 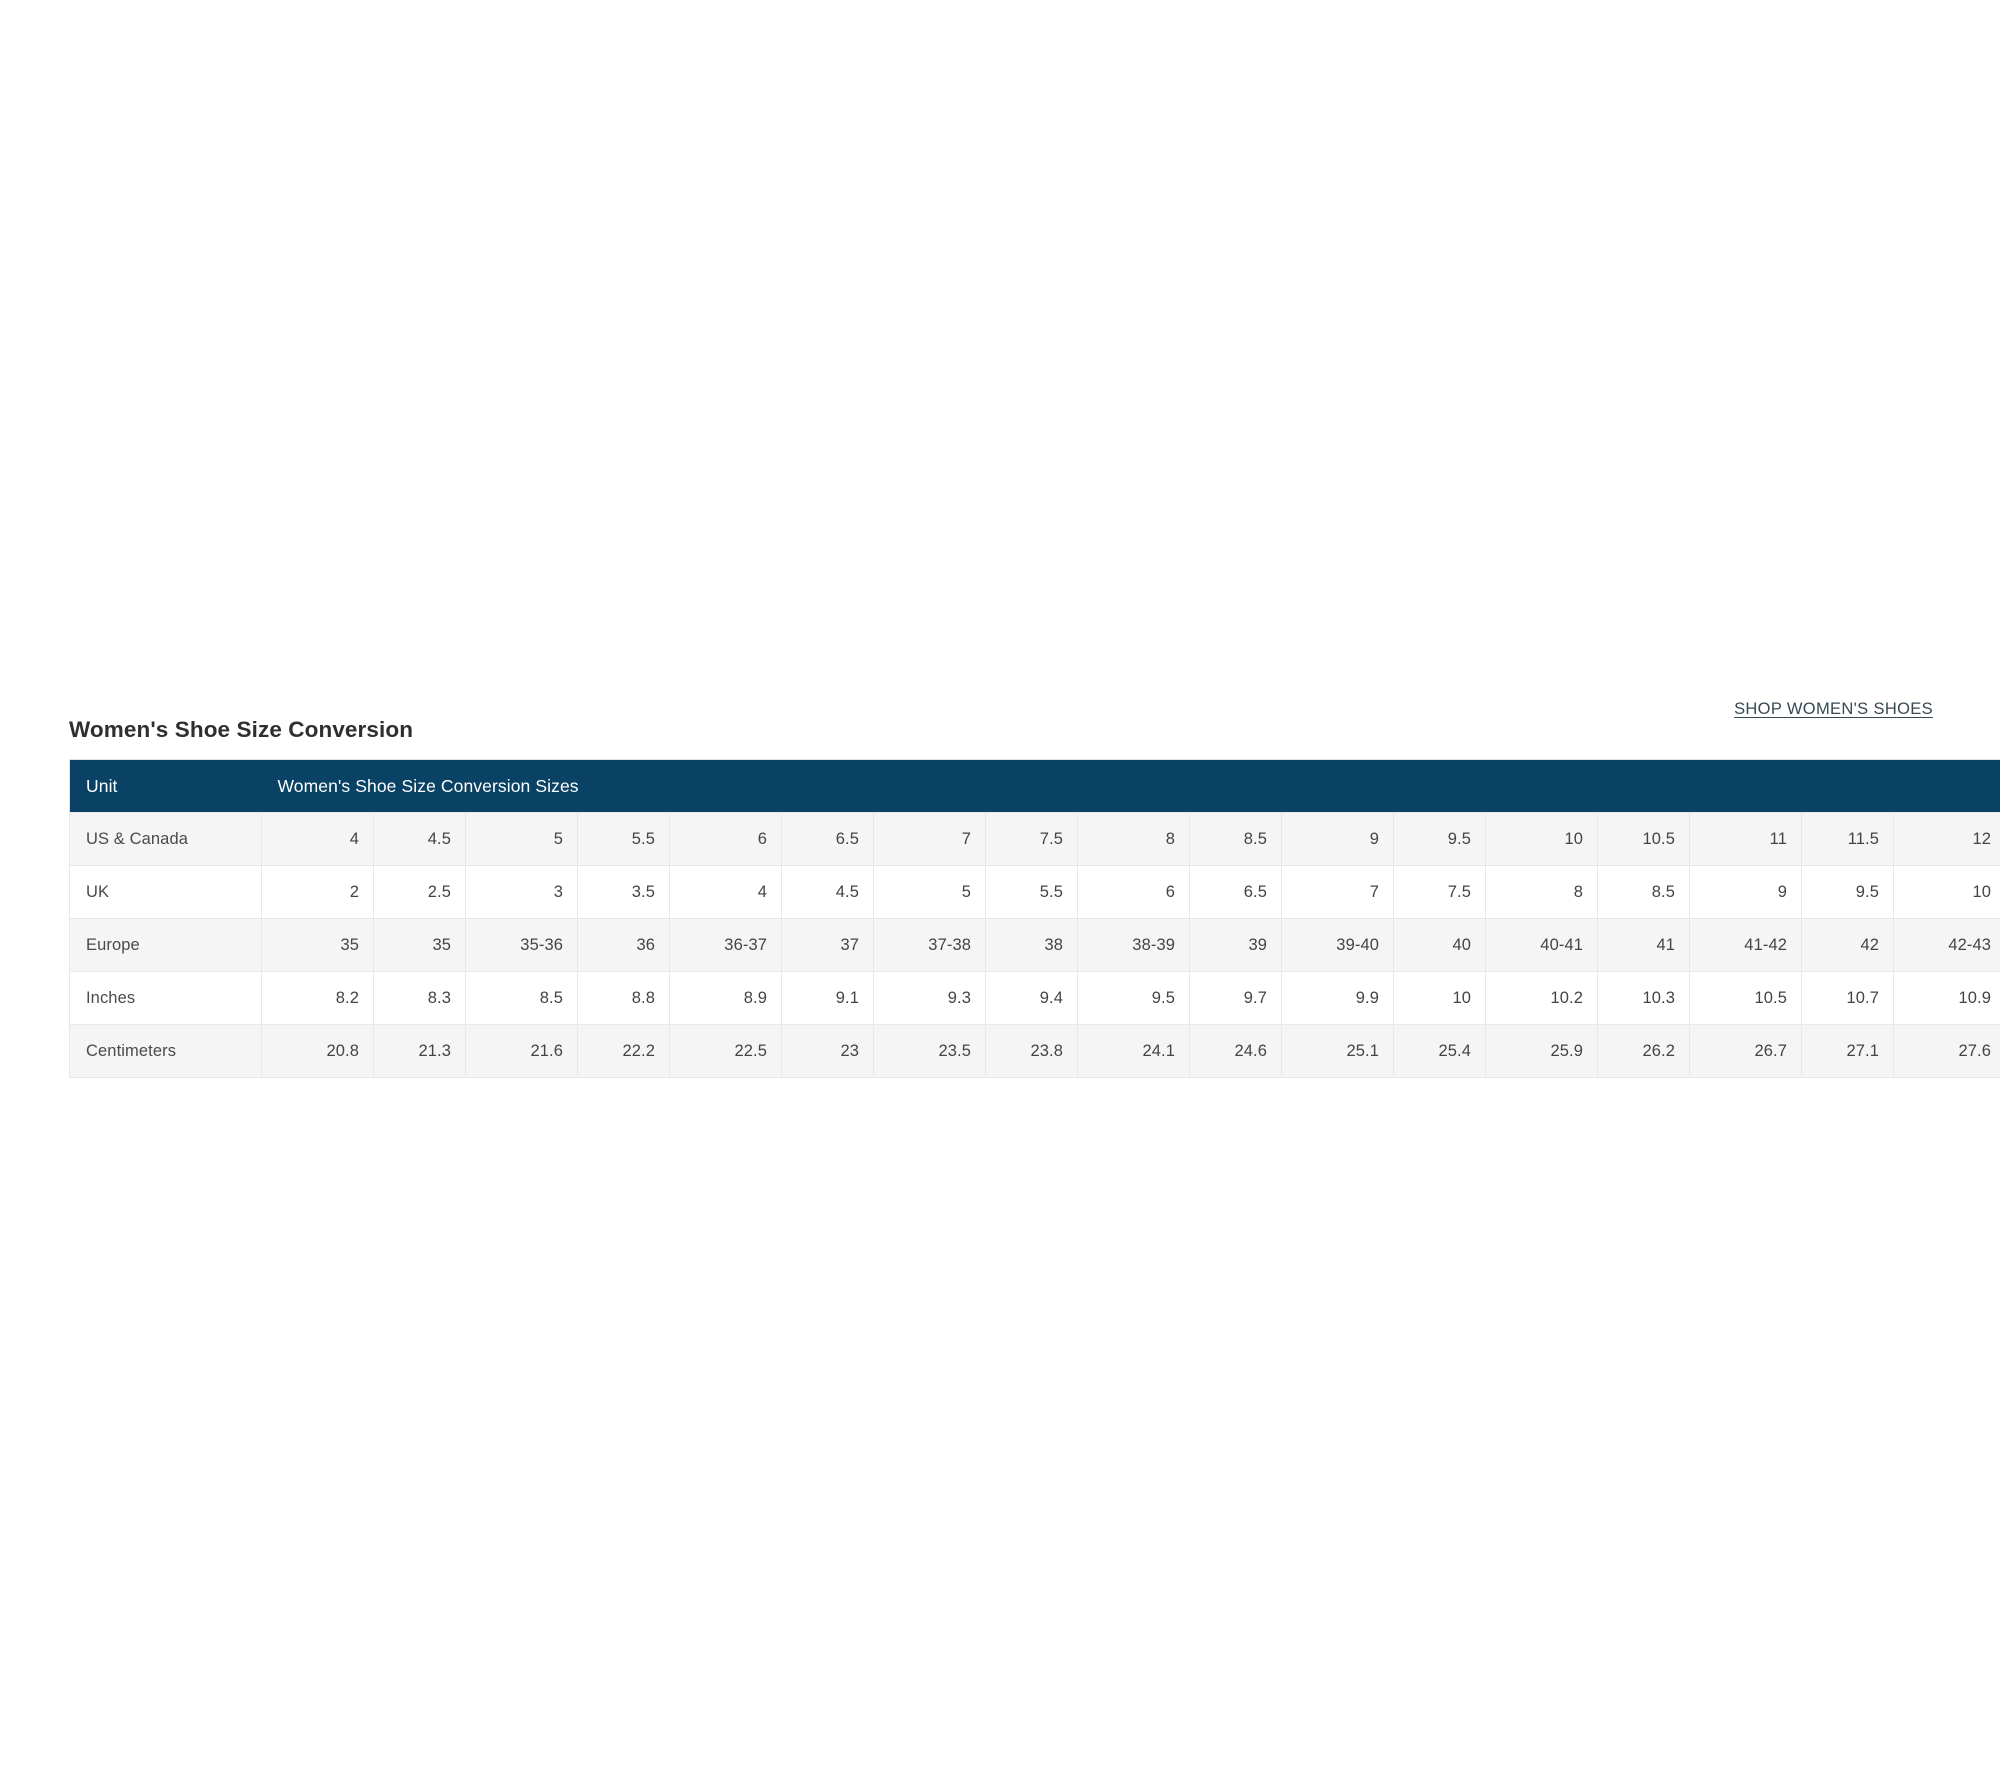 I want to click on row-label-inches: Inches, so click(x=165, y=998).